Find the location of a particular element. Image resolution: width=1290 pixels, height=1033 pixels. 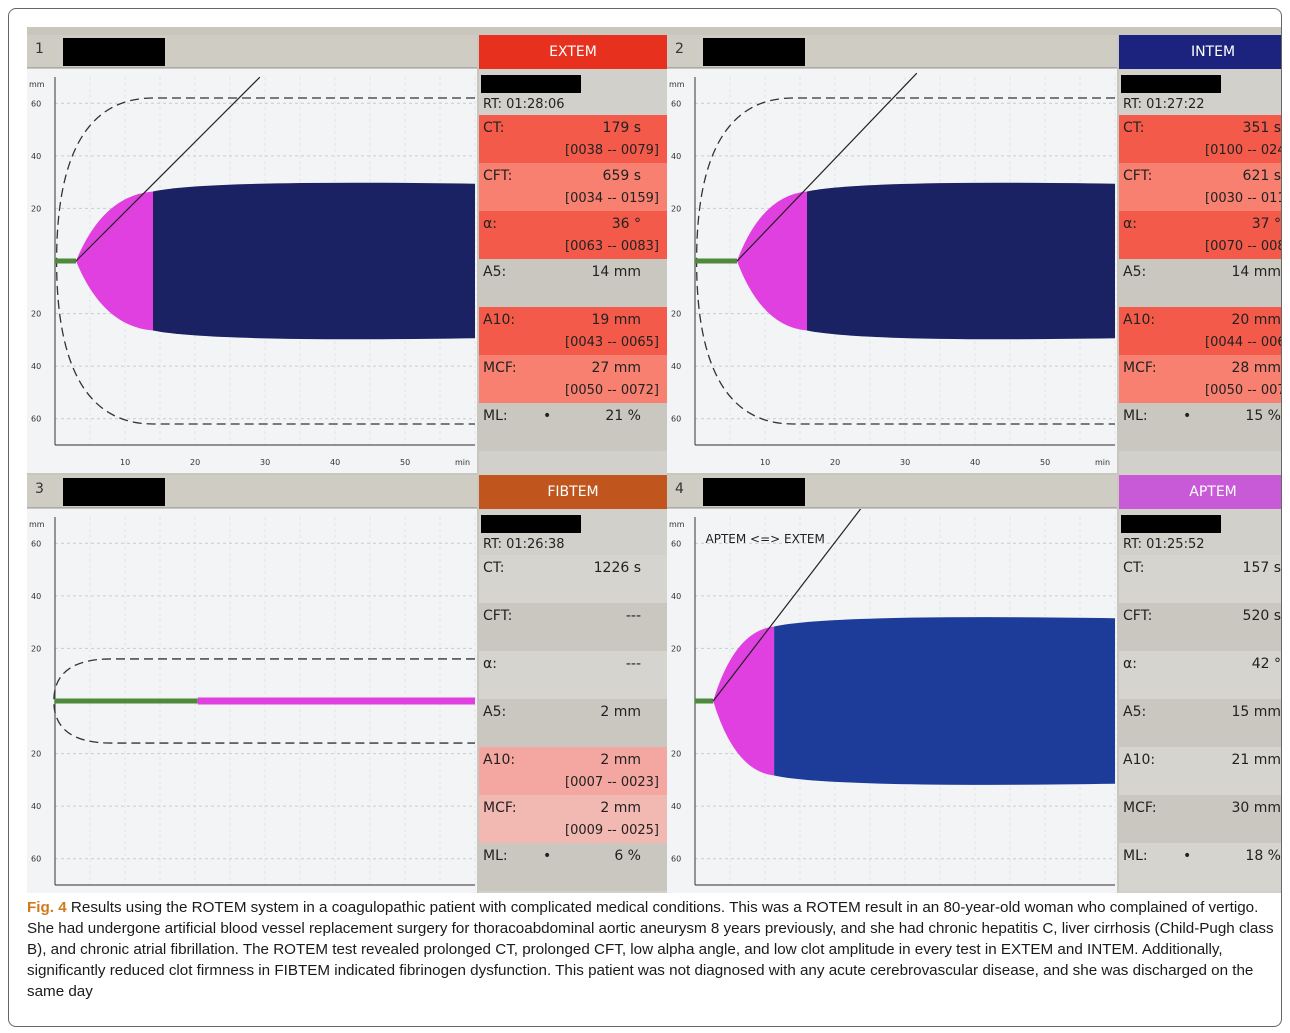

run-time: RT: 01:26:38 is located at coordinates (524, 544).